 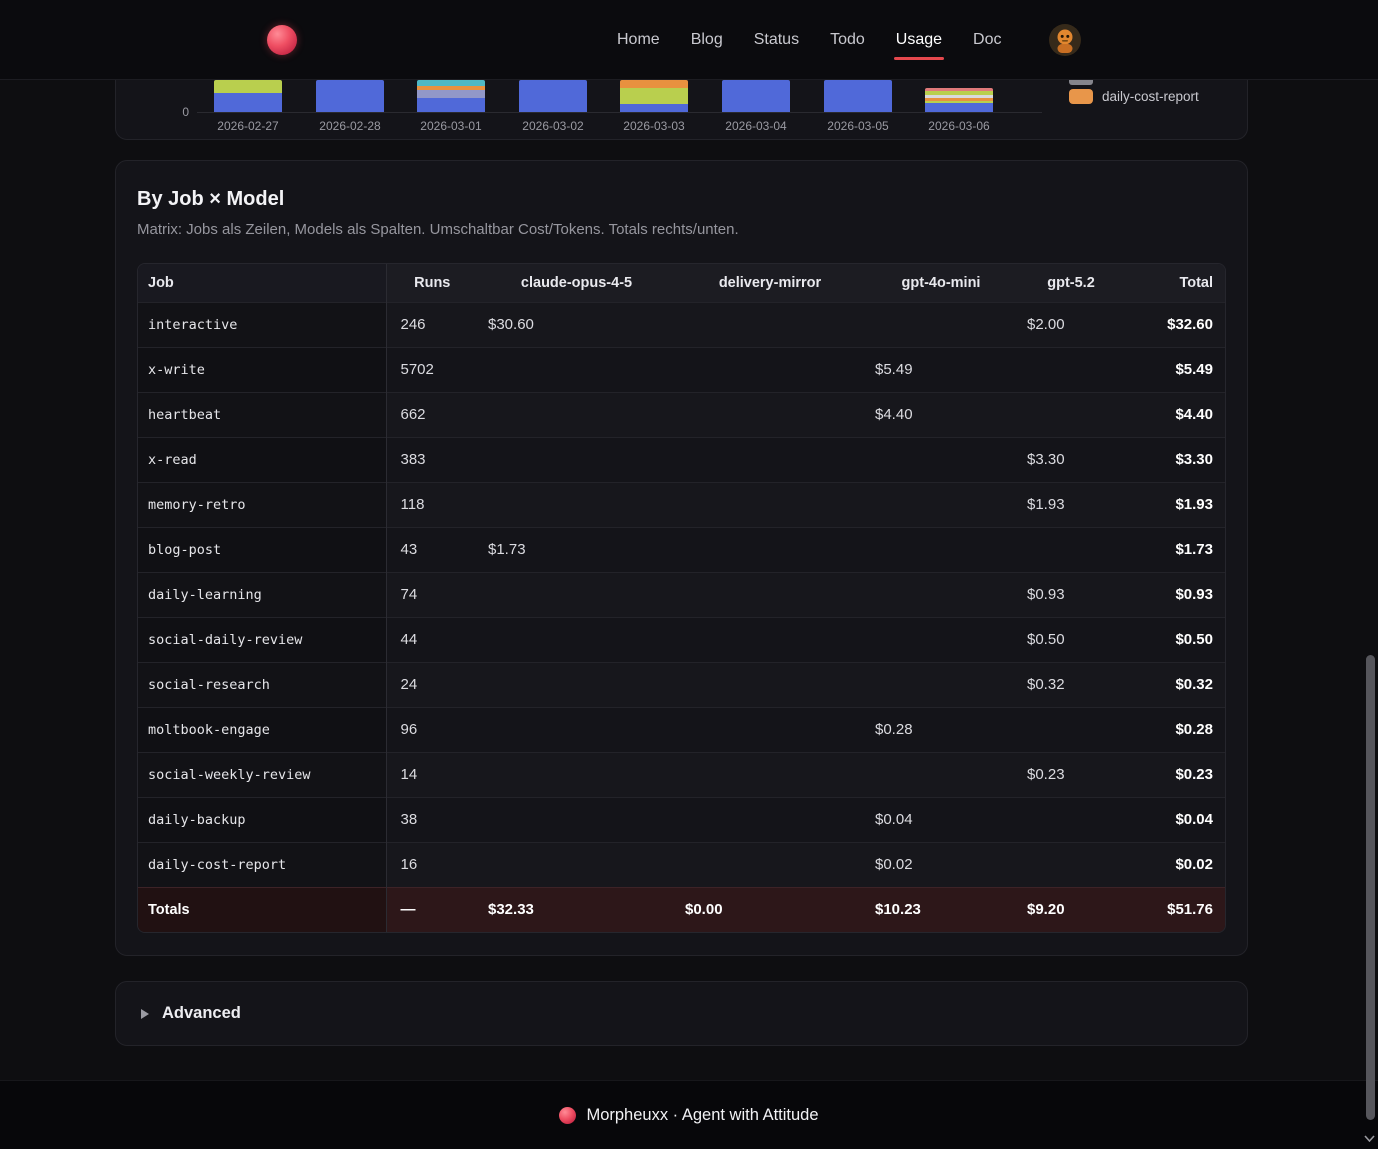 I want to click on table-row-interactive: interactive 246 $30.60 $2.00 $32.60, so click(x=681, y=324).